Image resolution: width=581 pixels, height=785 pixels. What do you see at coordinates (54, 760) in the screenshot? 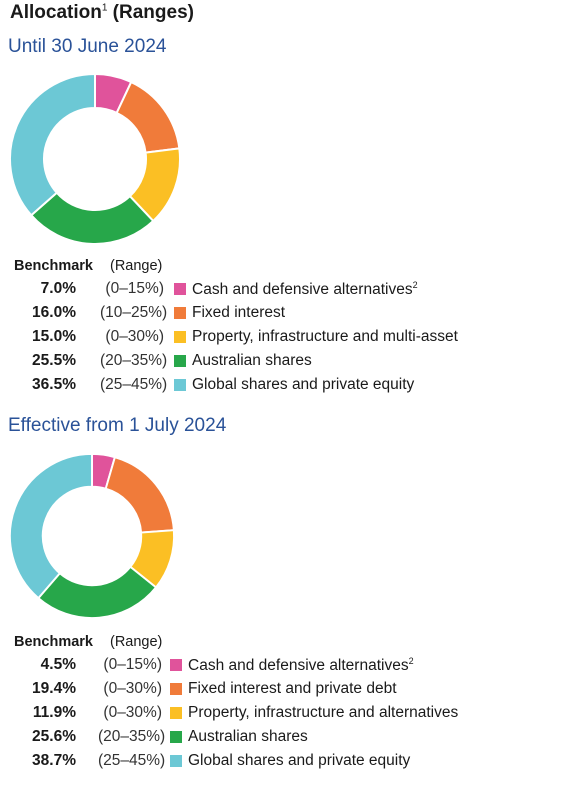
I see `legend-value: 38.7%` at bounding box center [54, 760].